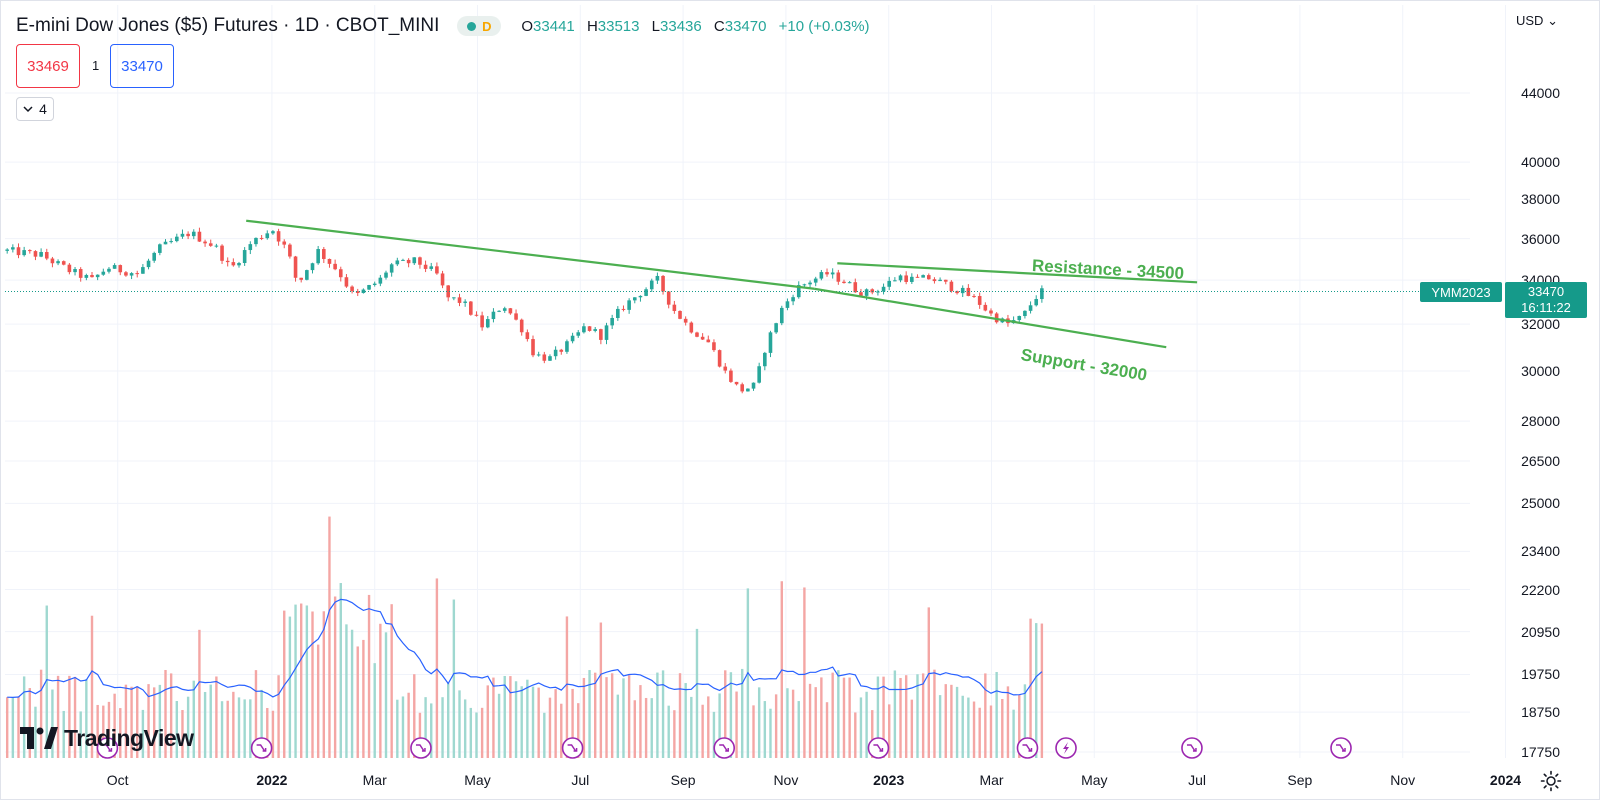  Describe the element at coordinates (107, 738) in the screenshot. I see `tradingview-logo: TradingView` at that location.